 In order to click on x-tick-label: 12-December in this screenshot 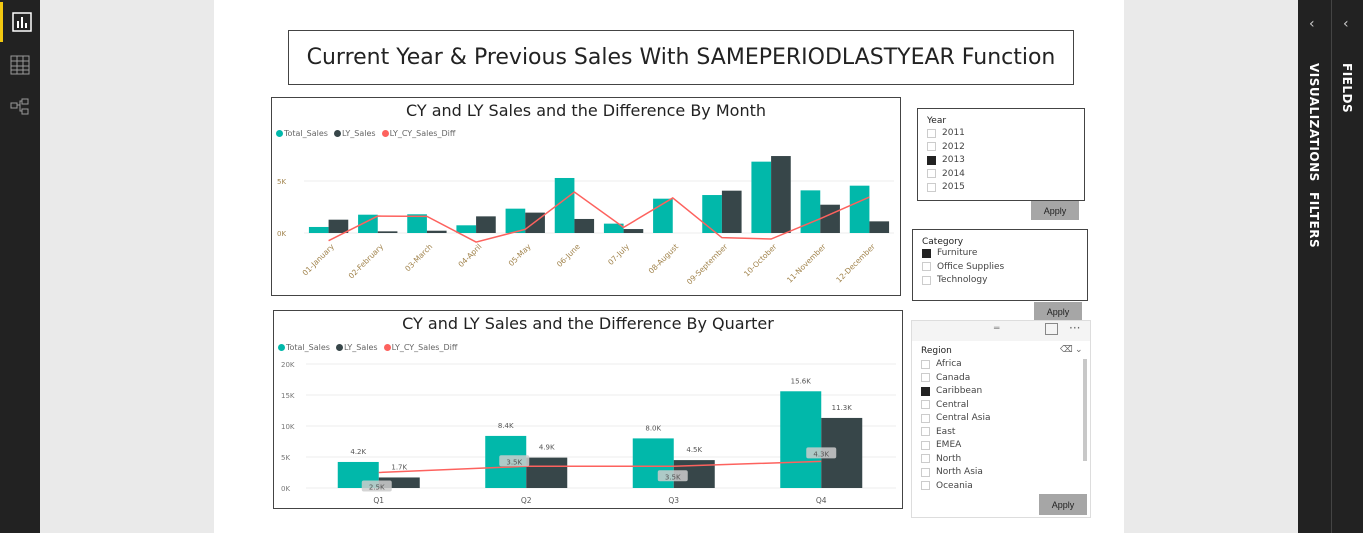, I will do `click(855, 262)`.